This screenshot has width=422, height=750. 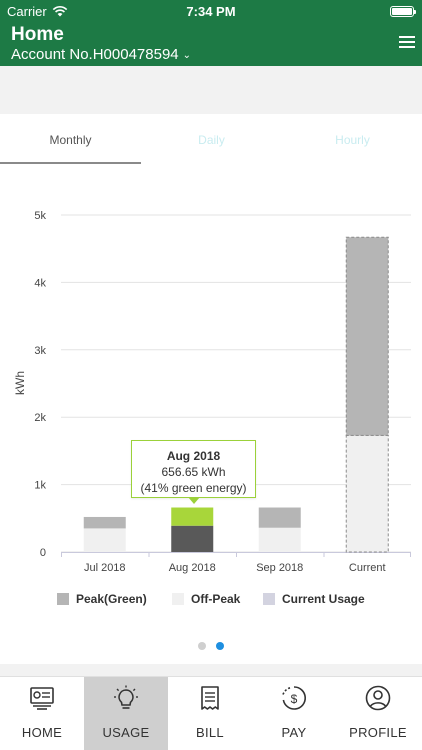 What do you see at coordinates (70, 139) in the screenshot?
I see `tab-monthly: Monthly` at bounding box center [70, 139].